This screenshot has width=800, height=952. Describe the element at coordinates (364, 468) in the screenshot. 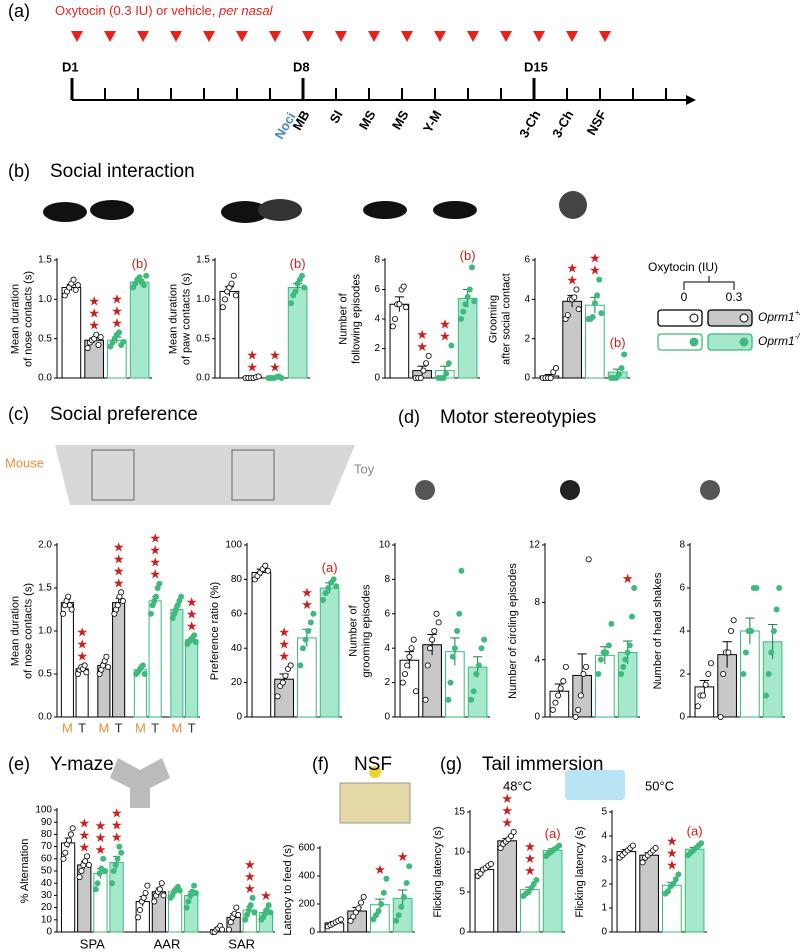

I see `illustration-label: Toy` at that location.